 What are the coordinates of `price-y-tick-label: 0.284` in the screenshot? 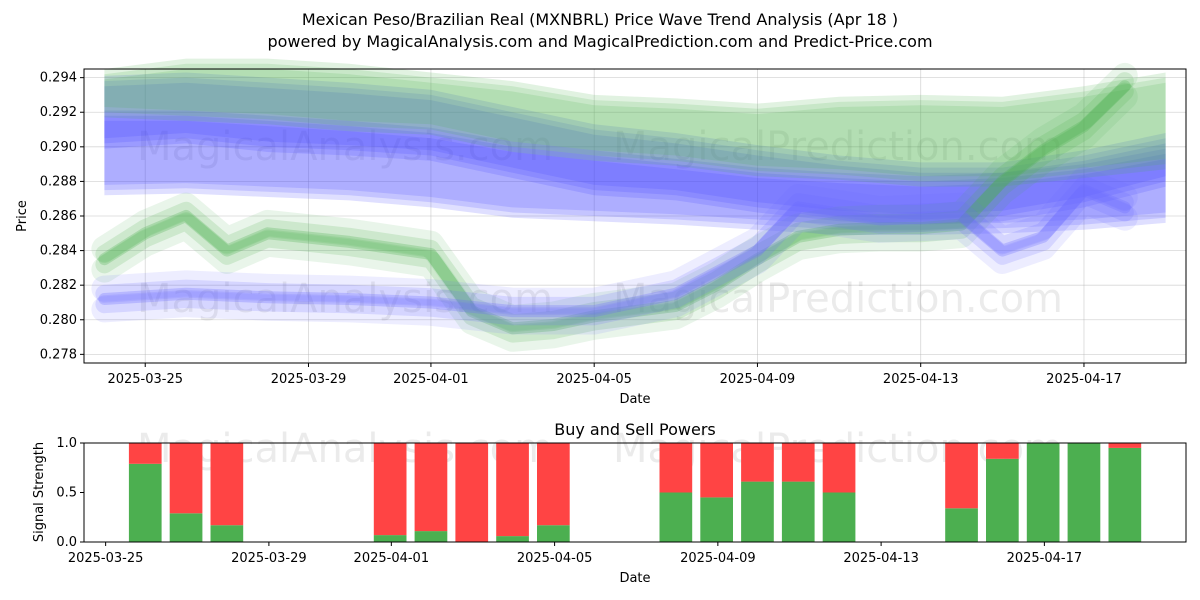 It's located at (58, 251).